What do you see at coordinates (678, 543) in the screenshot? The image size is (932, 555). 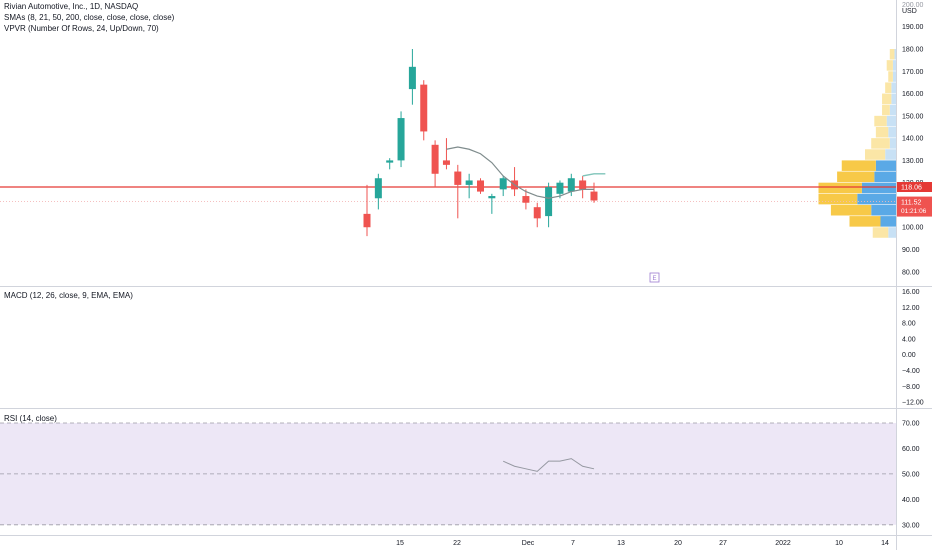 I see `time-axis-label: 20` at bounding box center [678, 543].